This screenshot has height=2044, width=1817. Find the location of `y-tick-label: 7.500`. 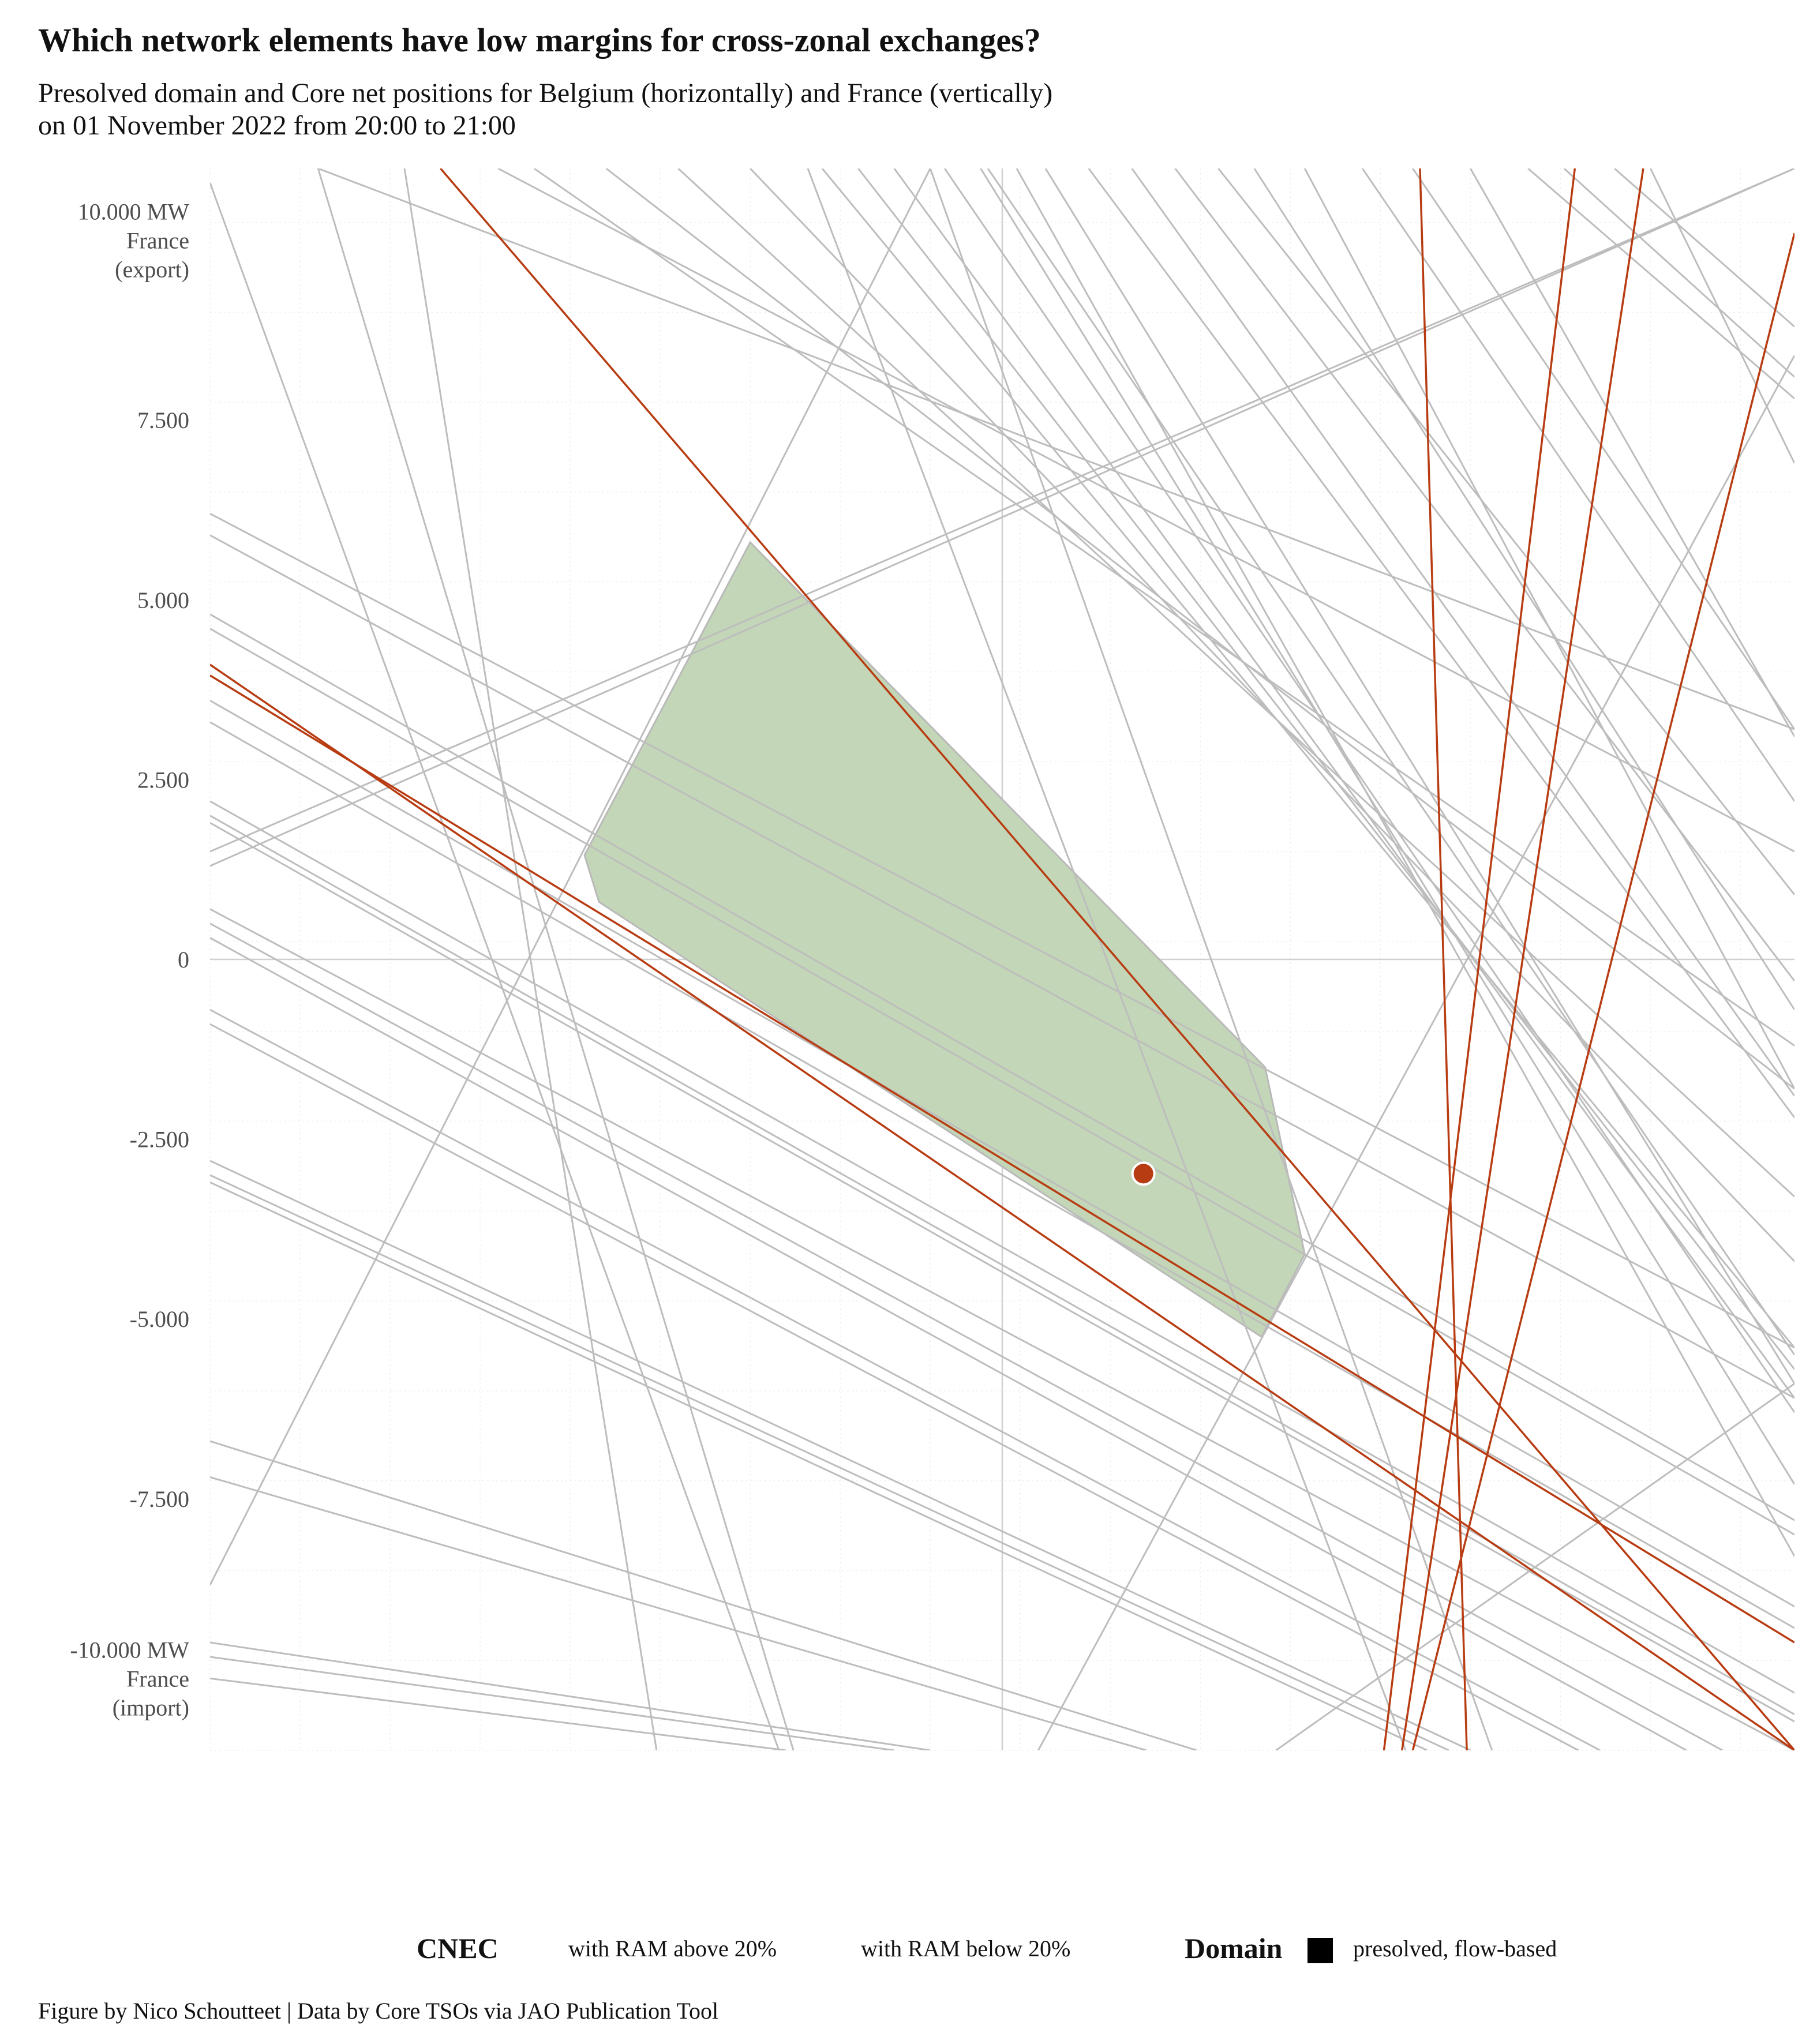

y-tick-label: 7.500 is located at coordinates (163, 420).